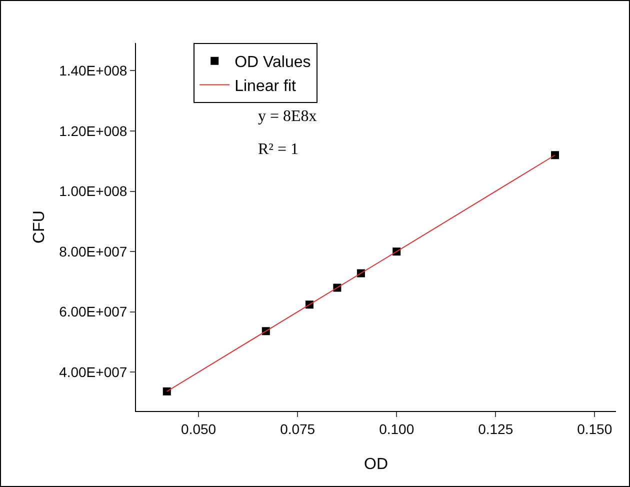 The image size is (630, 487). Describe the element at coordinates (272, 63) in the screenshot. I see `legend-label: OD Values` at that location.